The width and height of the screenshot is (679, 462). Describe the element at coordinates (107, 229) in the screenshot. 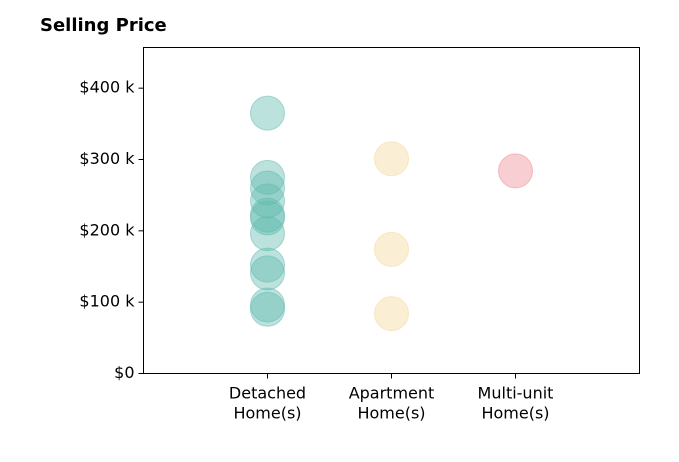

I see `y-tick-label: $200 k` at that location.